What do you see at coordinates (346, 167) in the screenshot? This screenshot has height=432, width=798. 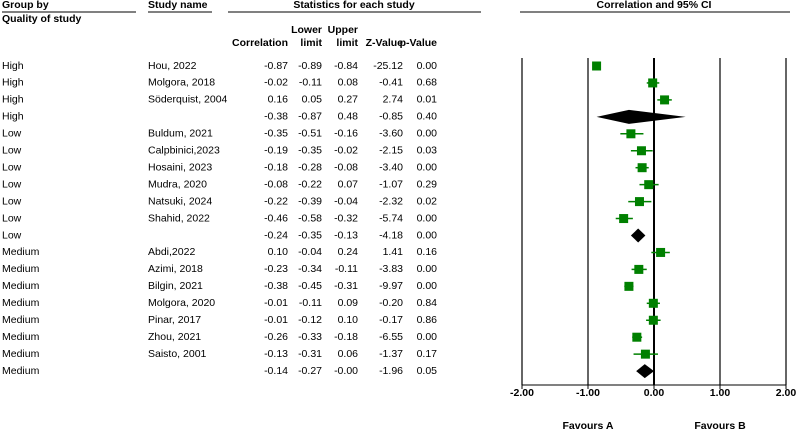 I see `cell: -0.08` at bounding box center [346, 167].